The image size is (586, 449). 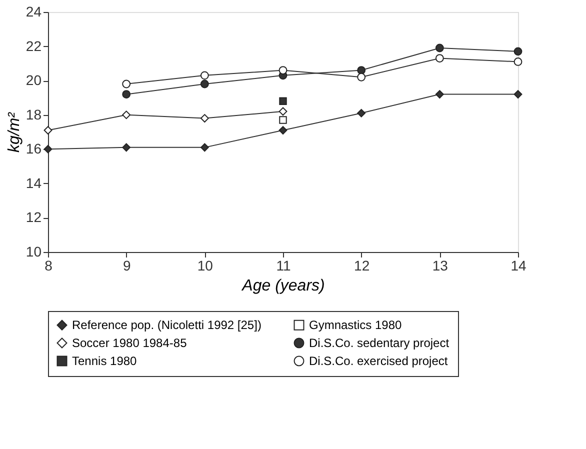 What do you see at coordinates (34, 114) in the screenshot?
I see `y-tick-label: 18` at bounding box center [34, 114].